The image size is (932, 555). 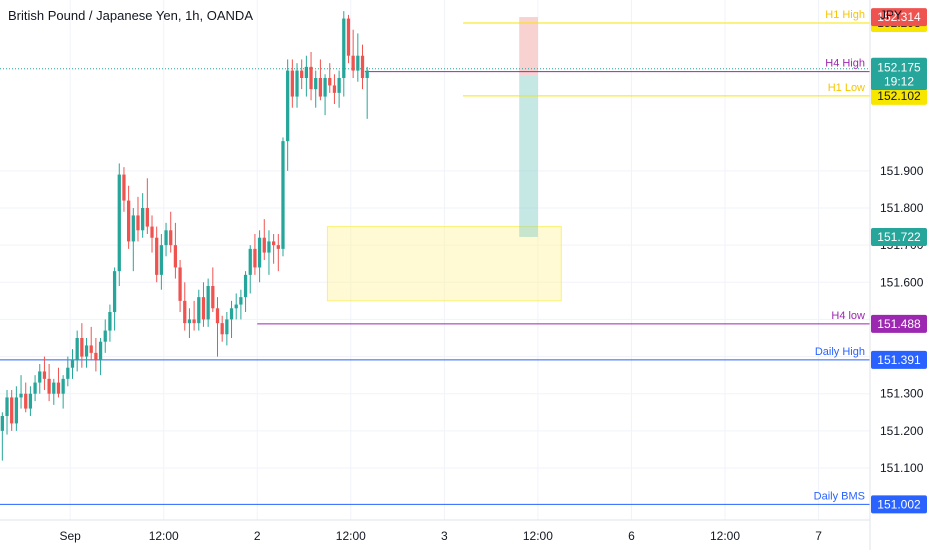 What do you see at coordinates (70, 536) in the screenshot?
I see `time-tick-label: Sep` at bounding box center [70, 536].